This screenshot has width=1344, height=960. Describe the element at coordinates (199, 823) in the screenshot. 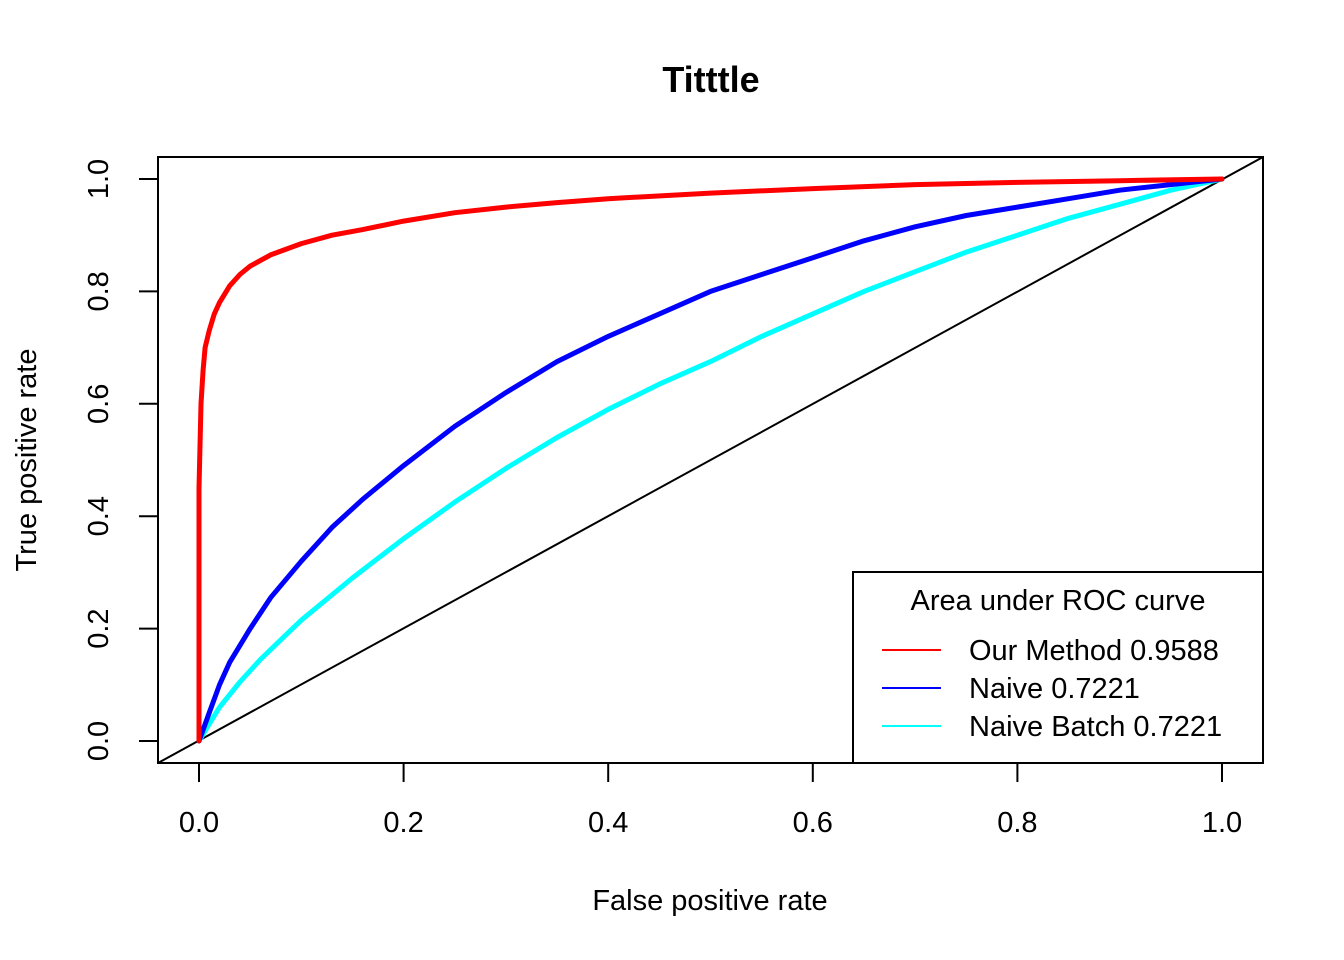

I see `x-tick-label: 0.0` at that location.